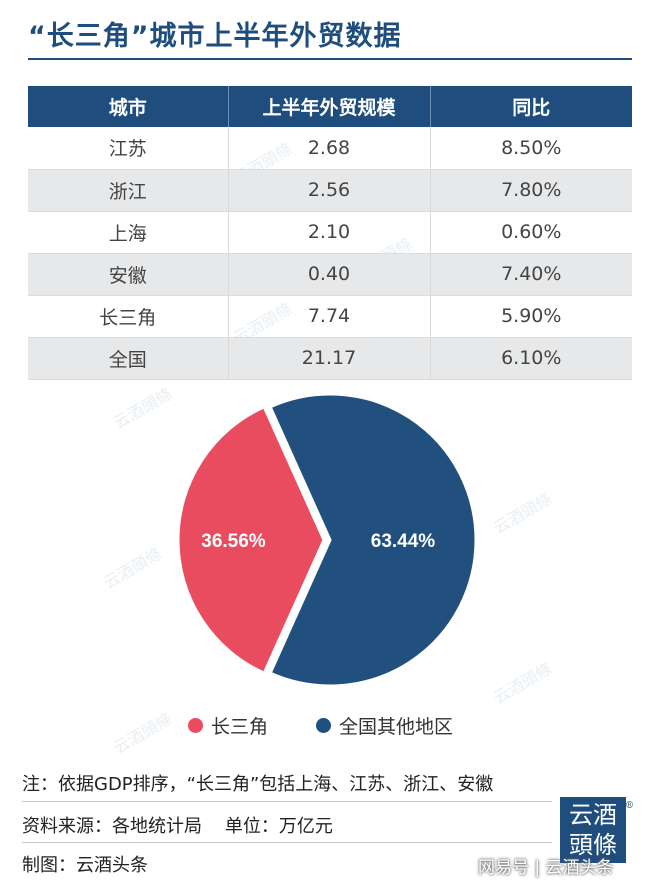 The width and height of the screenshot is (660, 885). I want to click on table-cell: 长三角, so click(128, 316).